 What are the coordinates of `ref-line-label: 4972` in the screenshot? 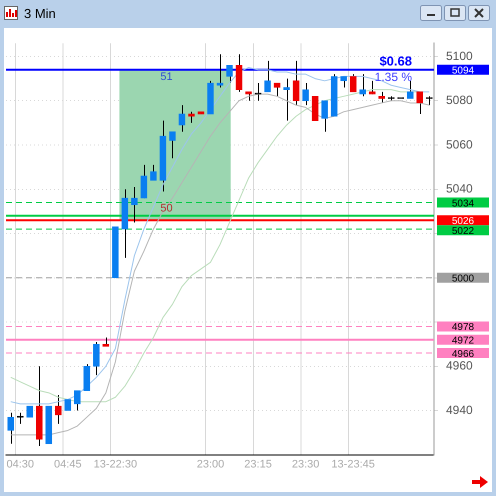 It's located at (463, 340).